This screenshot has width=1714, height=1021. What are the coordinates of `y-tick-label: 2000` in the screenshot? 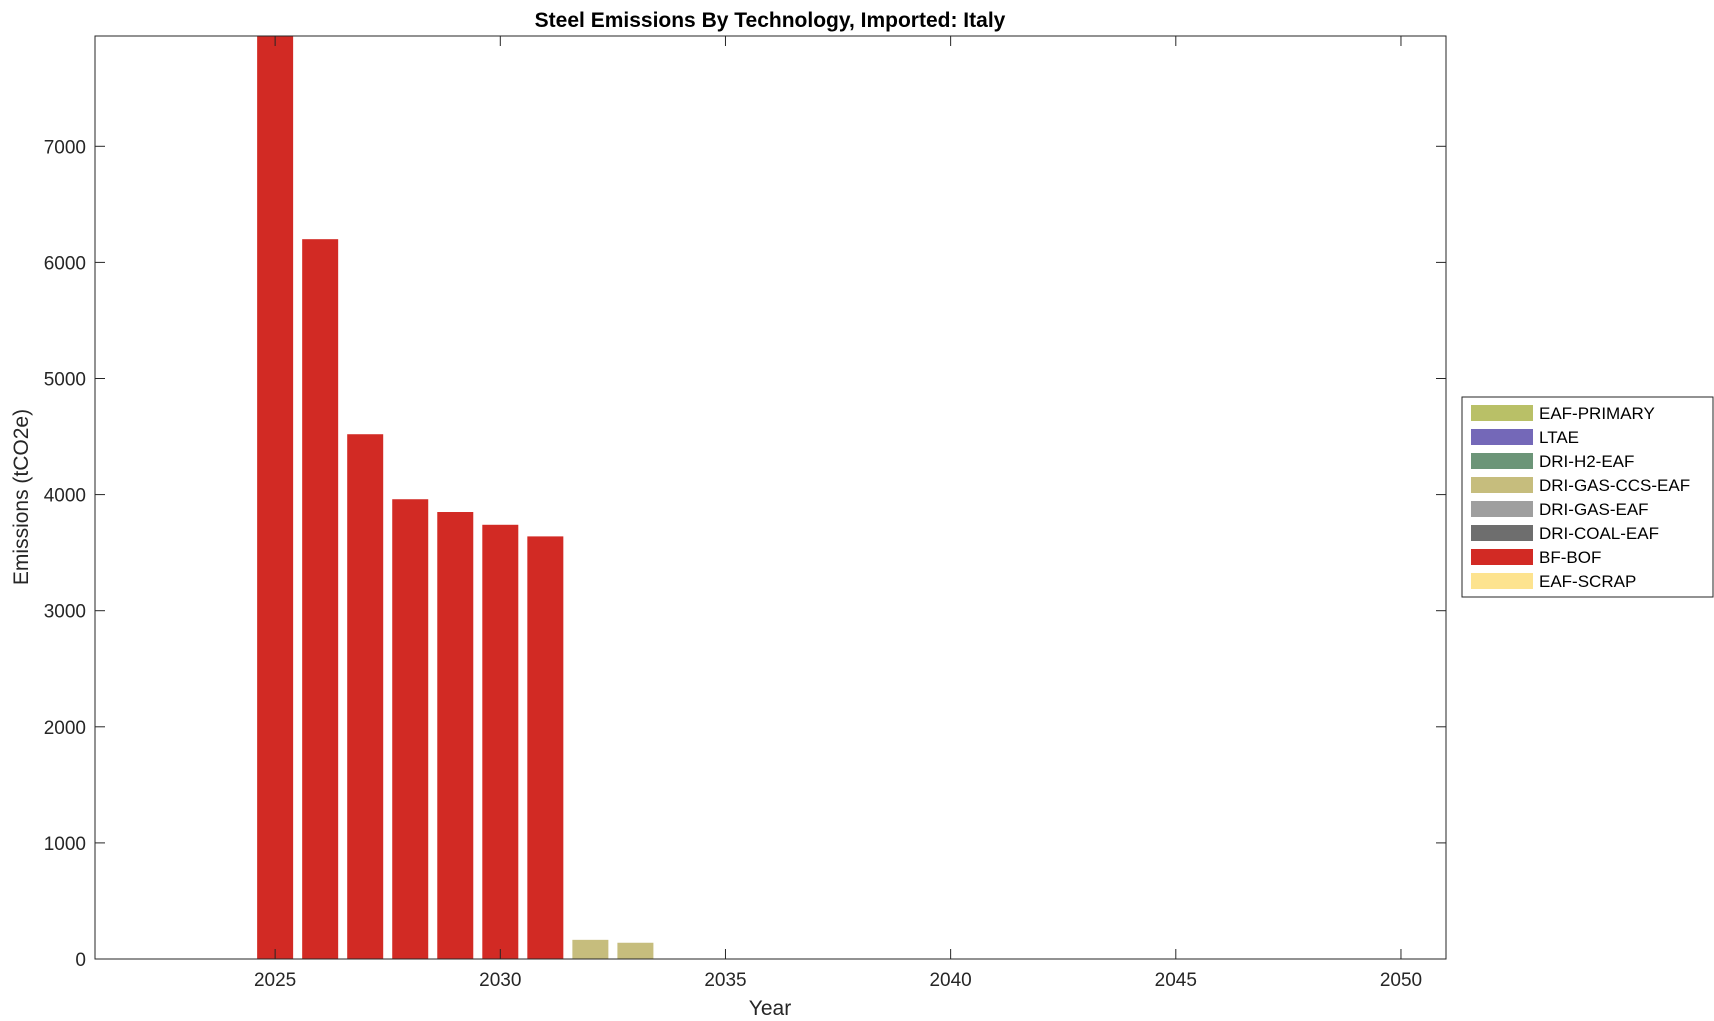 It's located at (65, 728).